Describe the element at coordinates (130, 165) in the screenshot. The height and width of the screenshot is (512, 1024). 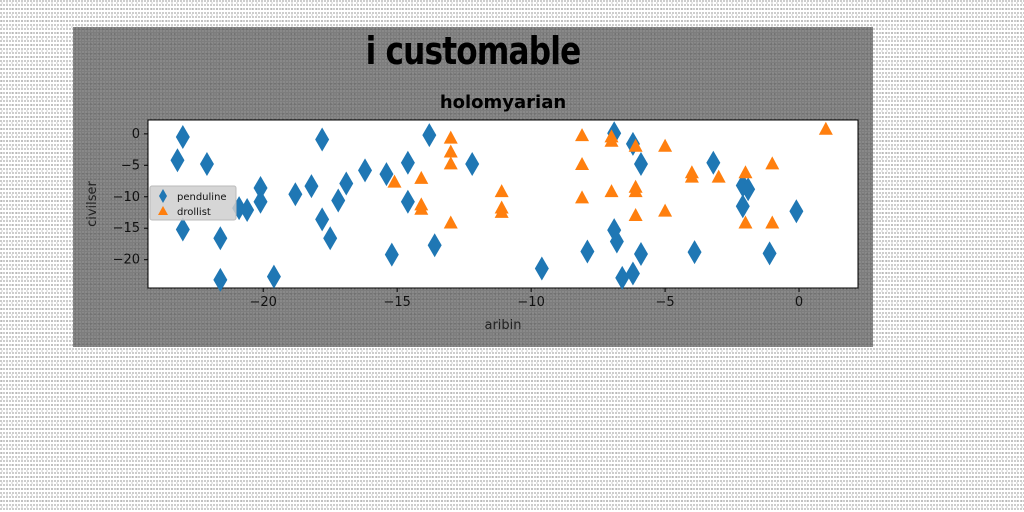
I see `y-tick-label: −5` at that location.